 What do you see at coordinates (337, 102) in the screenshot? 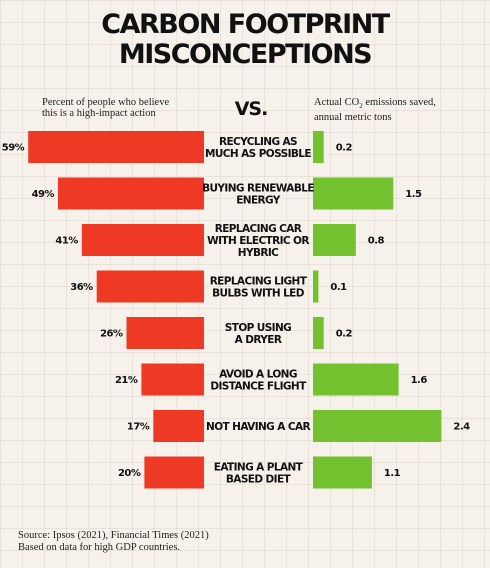
I see `right-subtitle-co: Actual CO` at bounding box center [337, 102].